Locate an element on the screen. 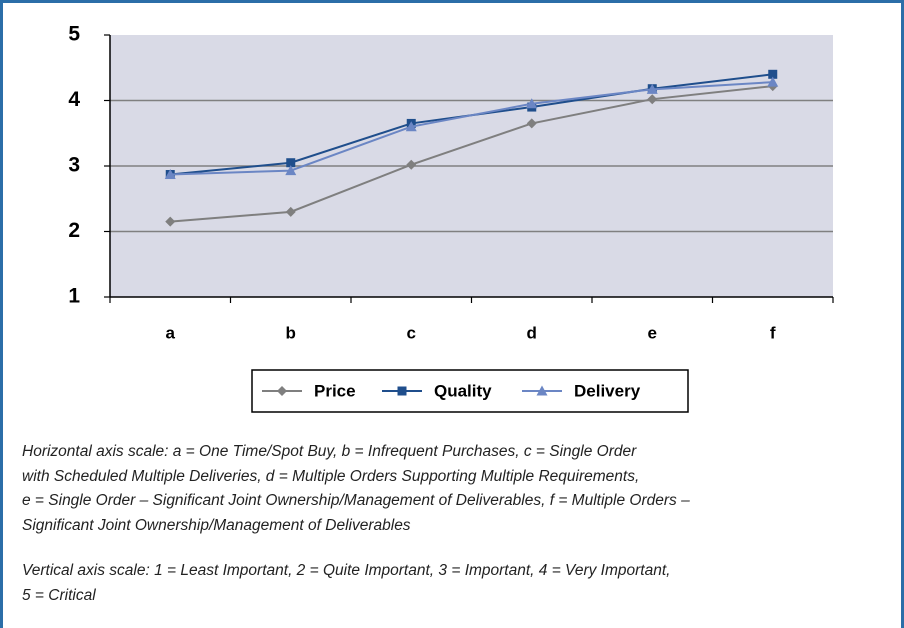  legend-box is located at coordinates (470, 391).